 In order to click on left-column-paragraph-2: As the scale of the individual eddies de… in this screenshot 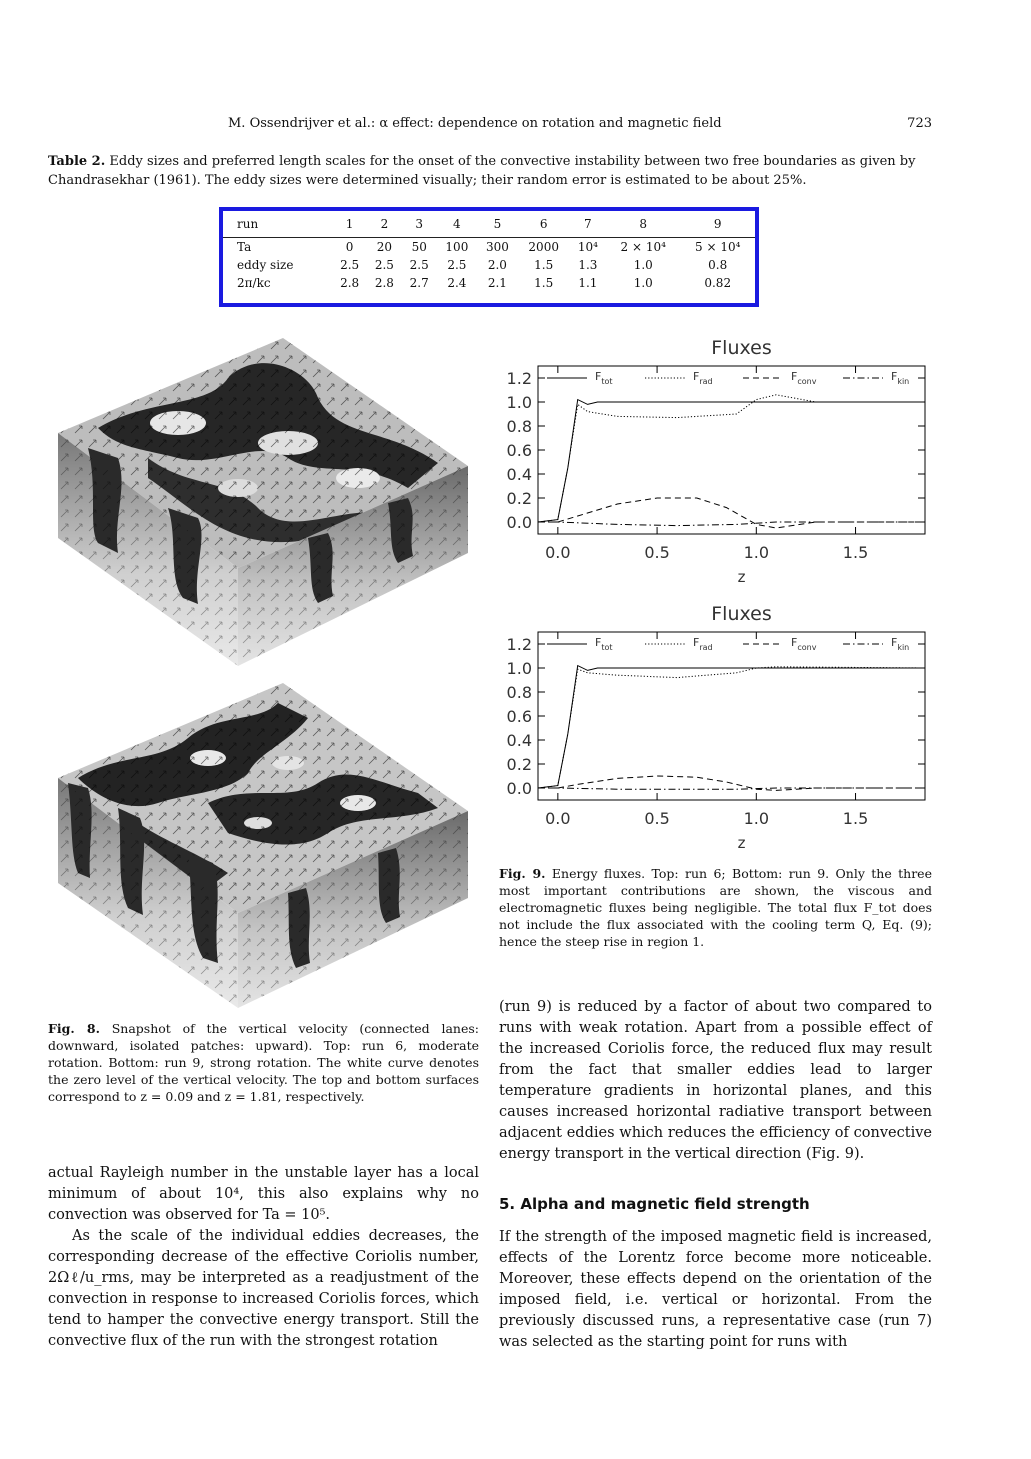, I will do `click(263, 1288)`.